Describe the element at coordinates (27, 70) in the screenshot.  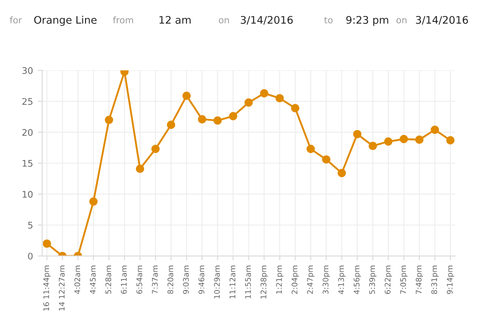
I see `y-tick-label: 30` at that location.